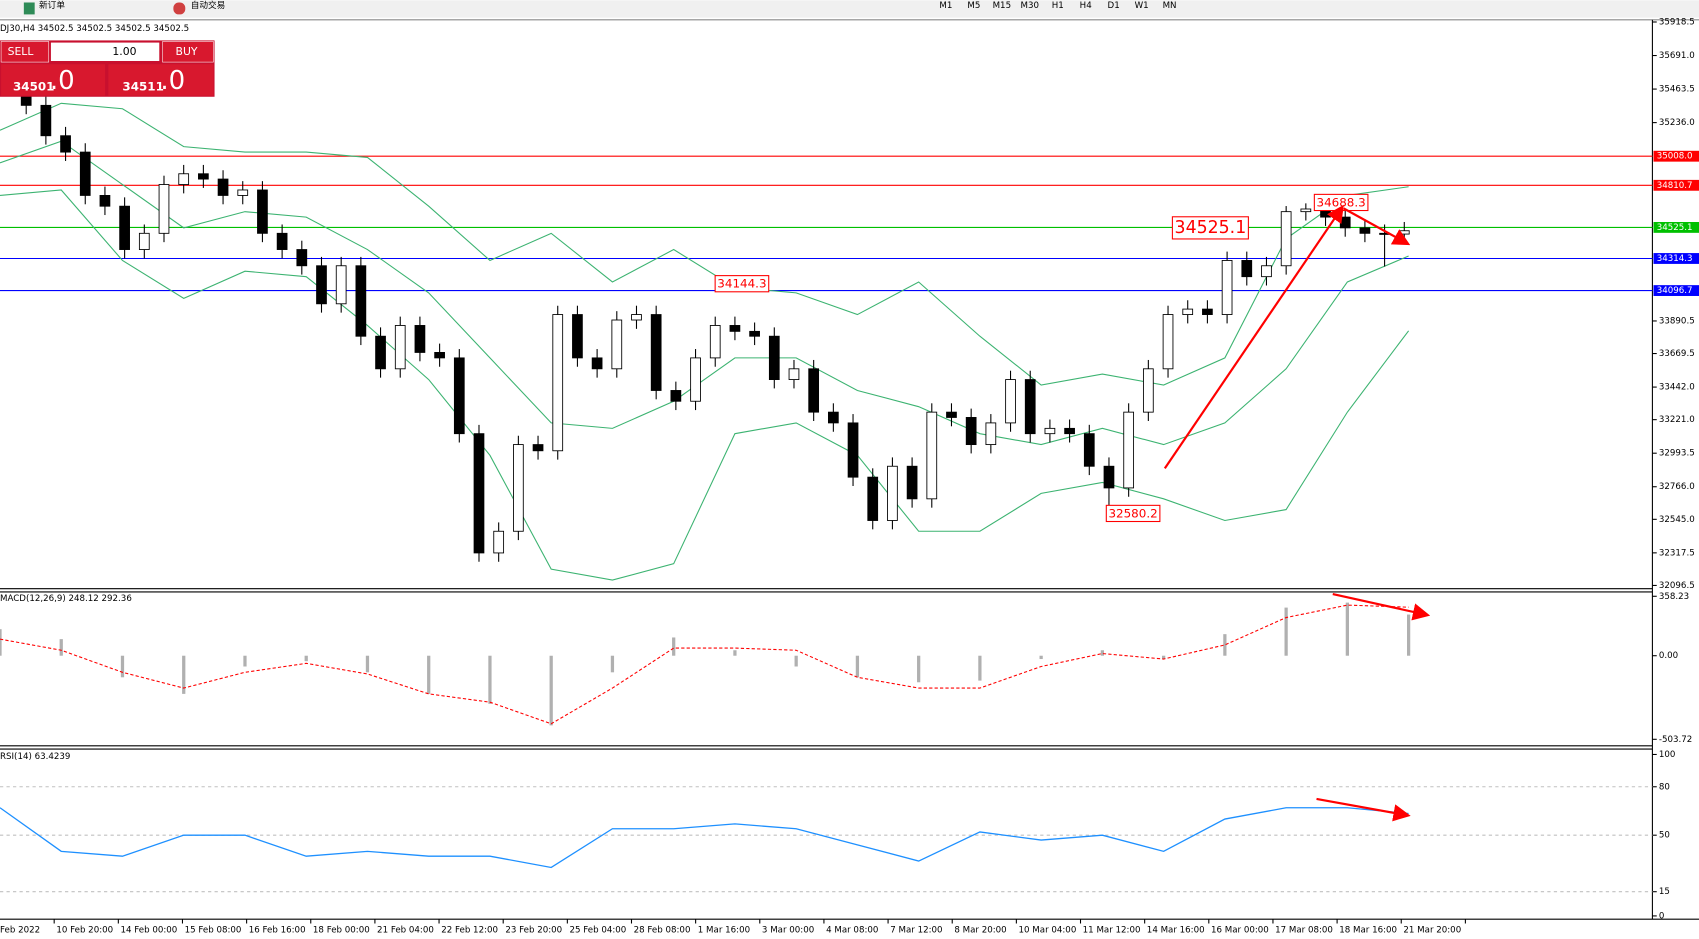 The height and width of the screenshot is (939, 1699). I want to click on price-level-label: 35008.0, so click(1675, 157).